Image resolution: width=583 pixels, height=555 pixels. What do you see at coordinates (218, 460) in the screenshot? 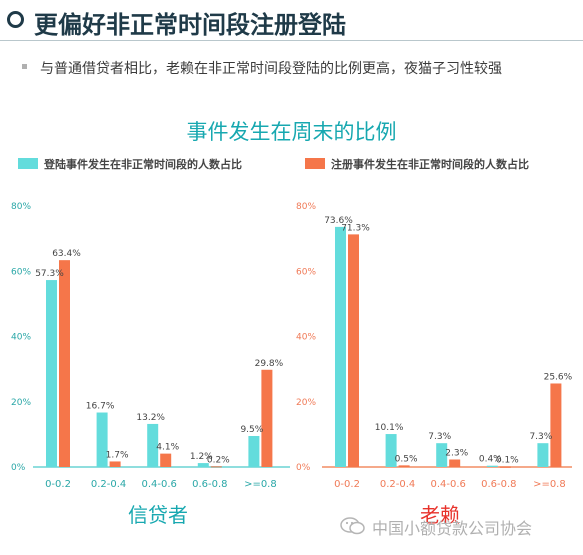
I see `data-label-register: 0.2%` at bounding box center [218, 460].